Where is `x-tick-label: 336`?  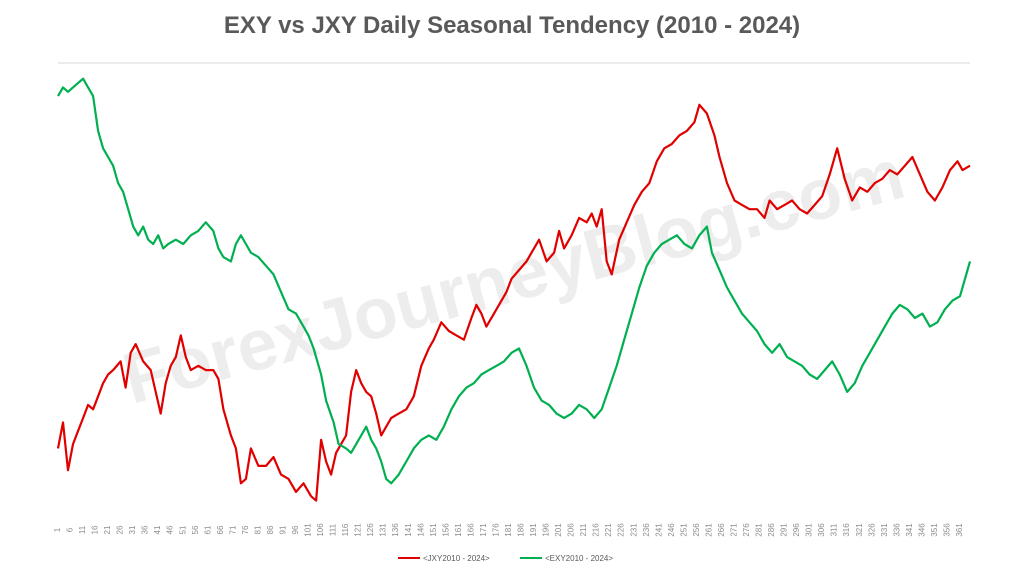 x-tick-label: 336 is located at coordinates (896, 530).